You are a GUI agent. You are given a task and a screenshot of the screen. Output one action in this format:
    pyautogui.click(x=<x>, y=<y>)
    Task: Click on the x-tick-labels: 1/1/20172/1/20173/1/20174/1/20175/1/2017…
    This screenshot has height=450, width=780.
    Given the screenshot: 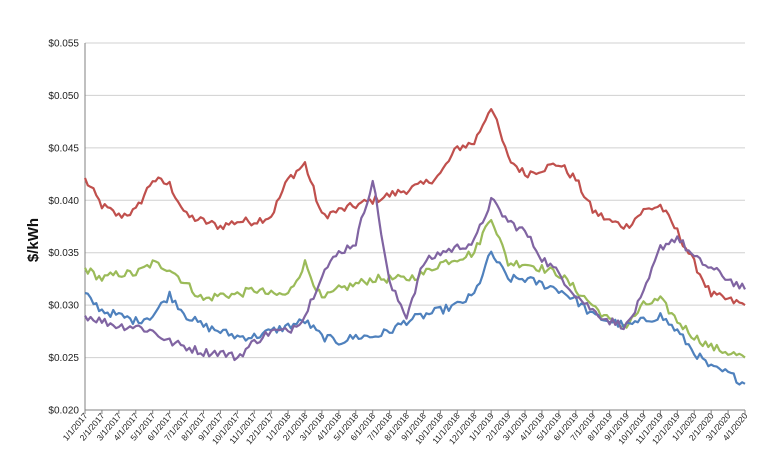 What is the action you would take?
    pyautogui.click(x=405, y=429)
    